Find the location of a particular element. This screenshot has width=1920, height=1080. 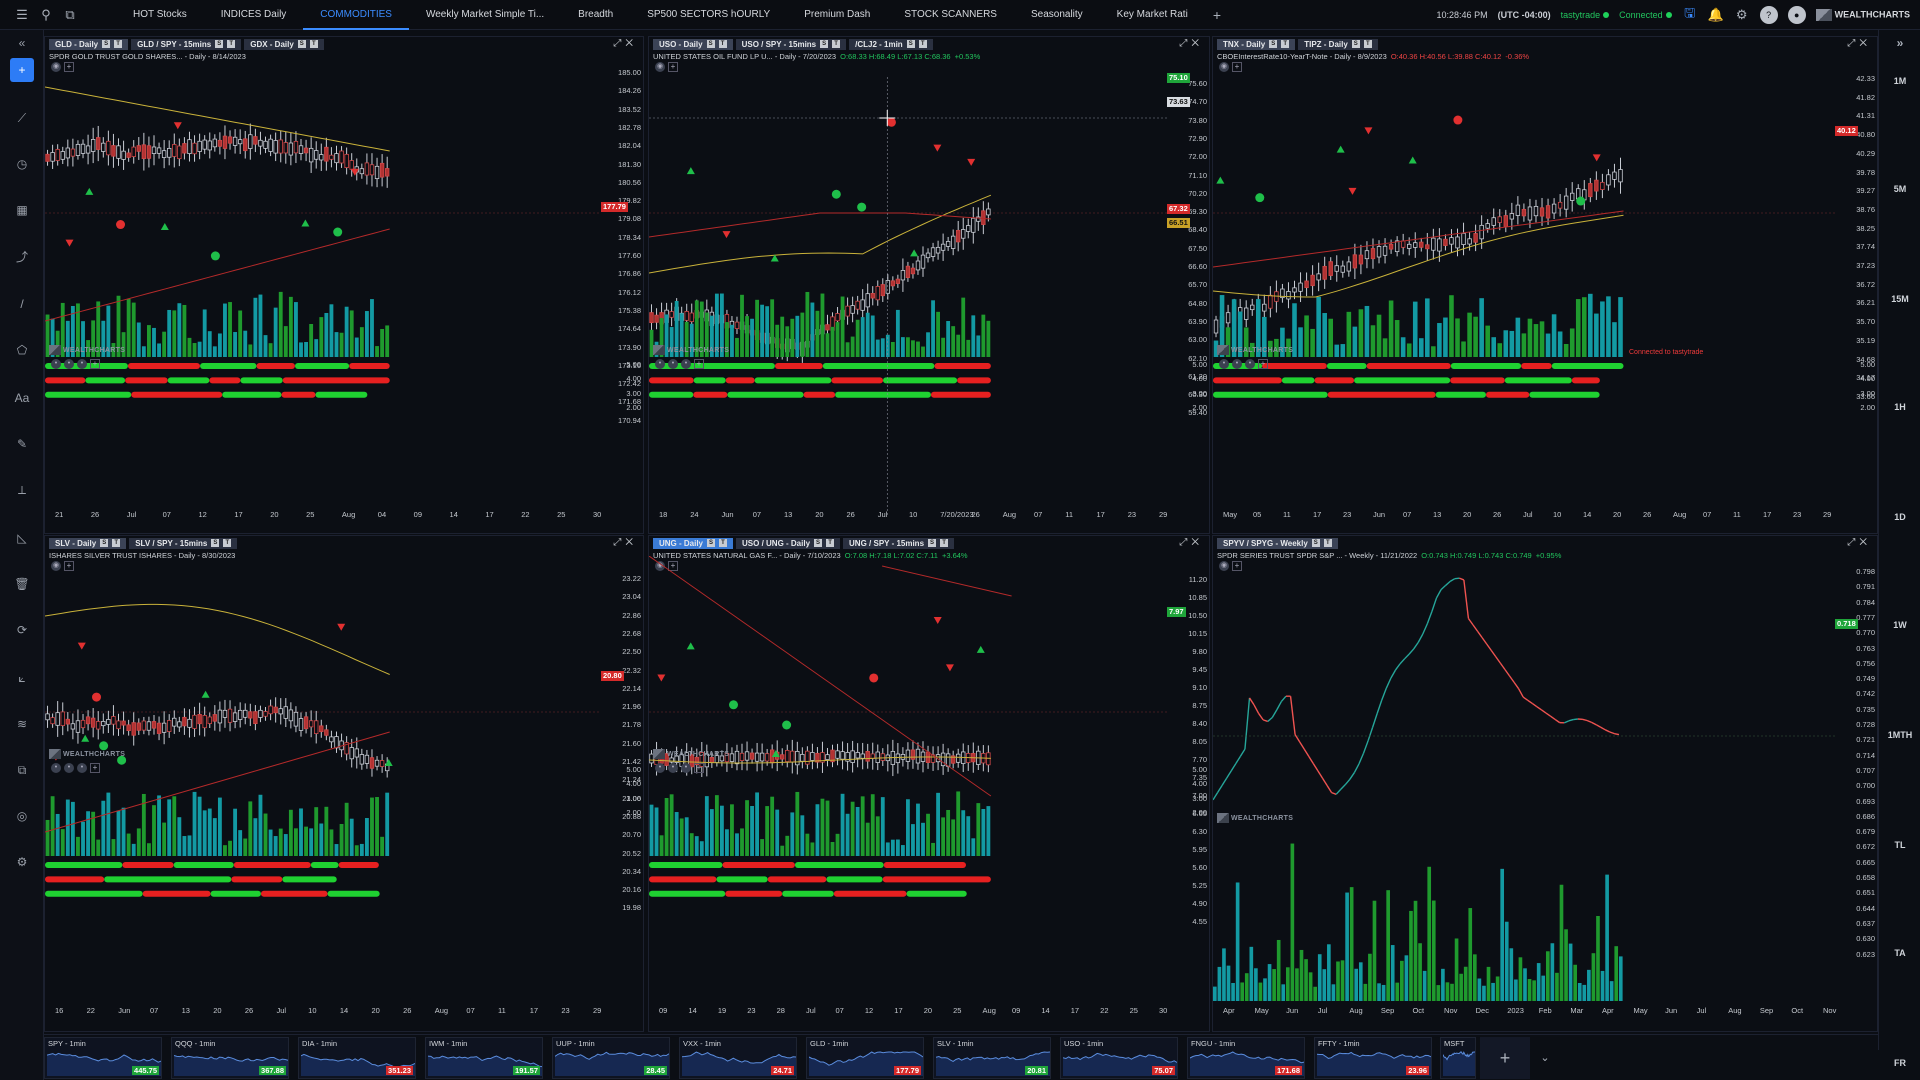

chart-tool-icon: ⟀ is located at coordinates (22, 677).